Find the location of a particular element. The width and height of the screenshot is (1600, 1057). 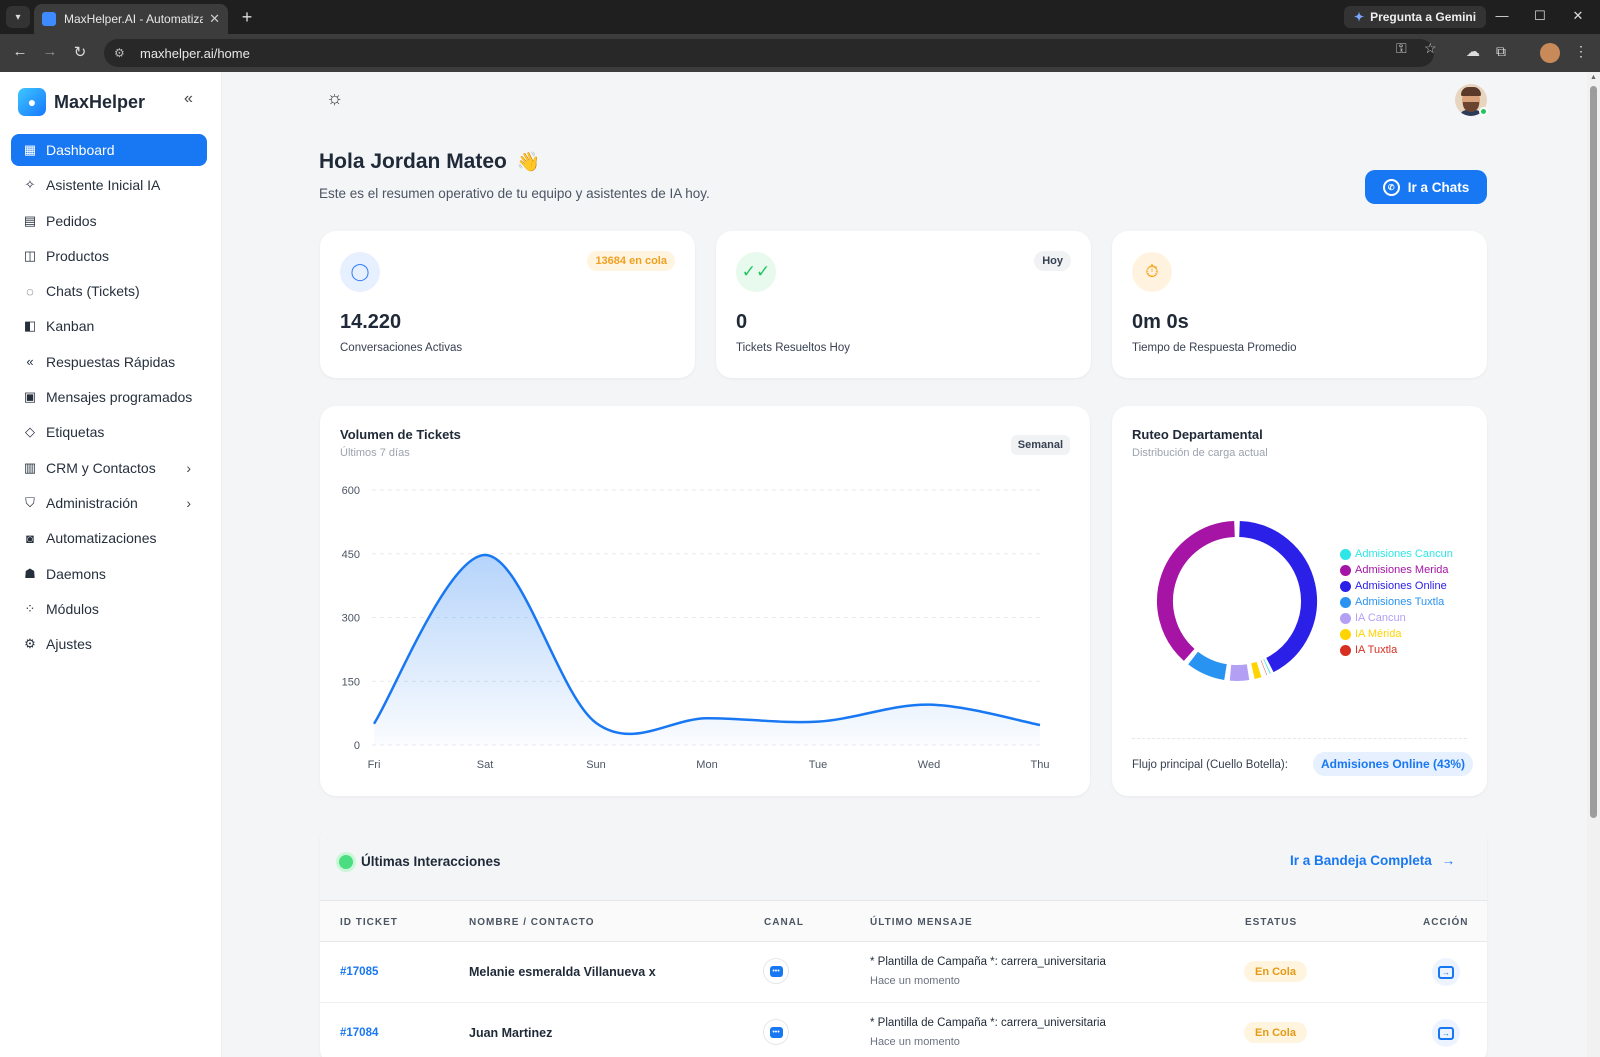

sidebar-item-label: Respuestas Rápidas is located at coordinates (111, 361).